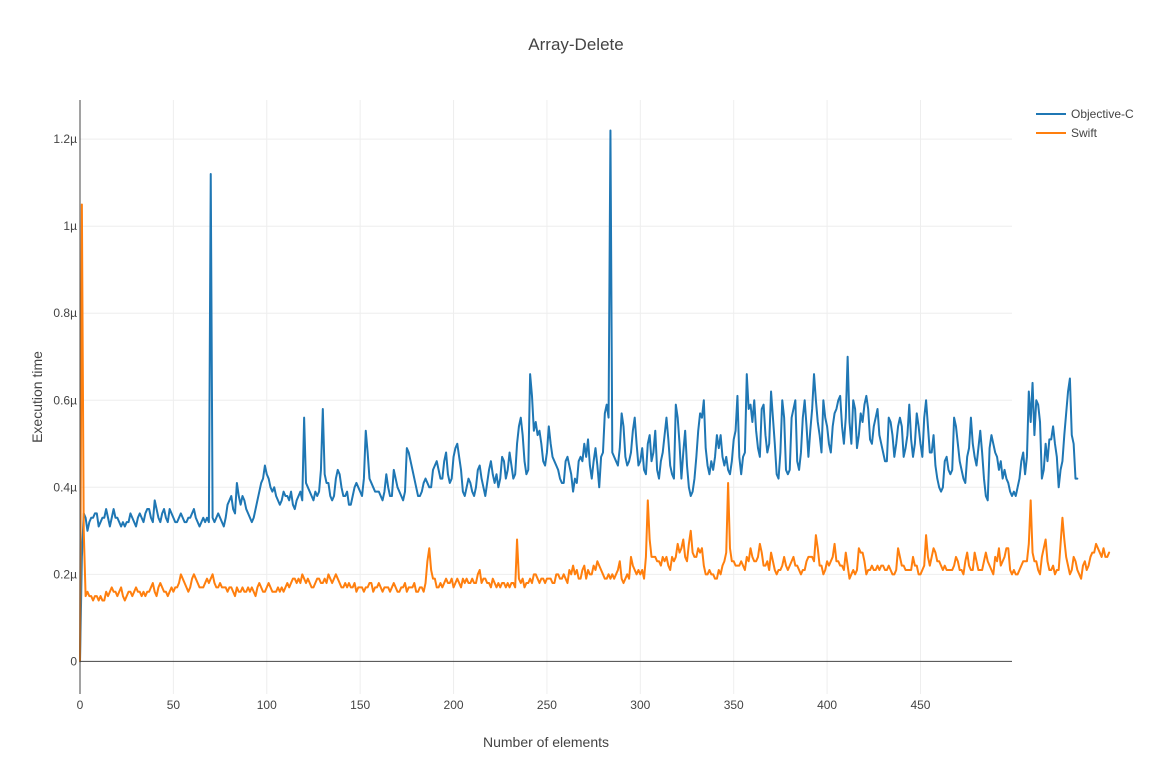  I want to click on y-tick-label: 0, so click(73, 661).